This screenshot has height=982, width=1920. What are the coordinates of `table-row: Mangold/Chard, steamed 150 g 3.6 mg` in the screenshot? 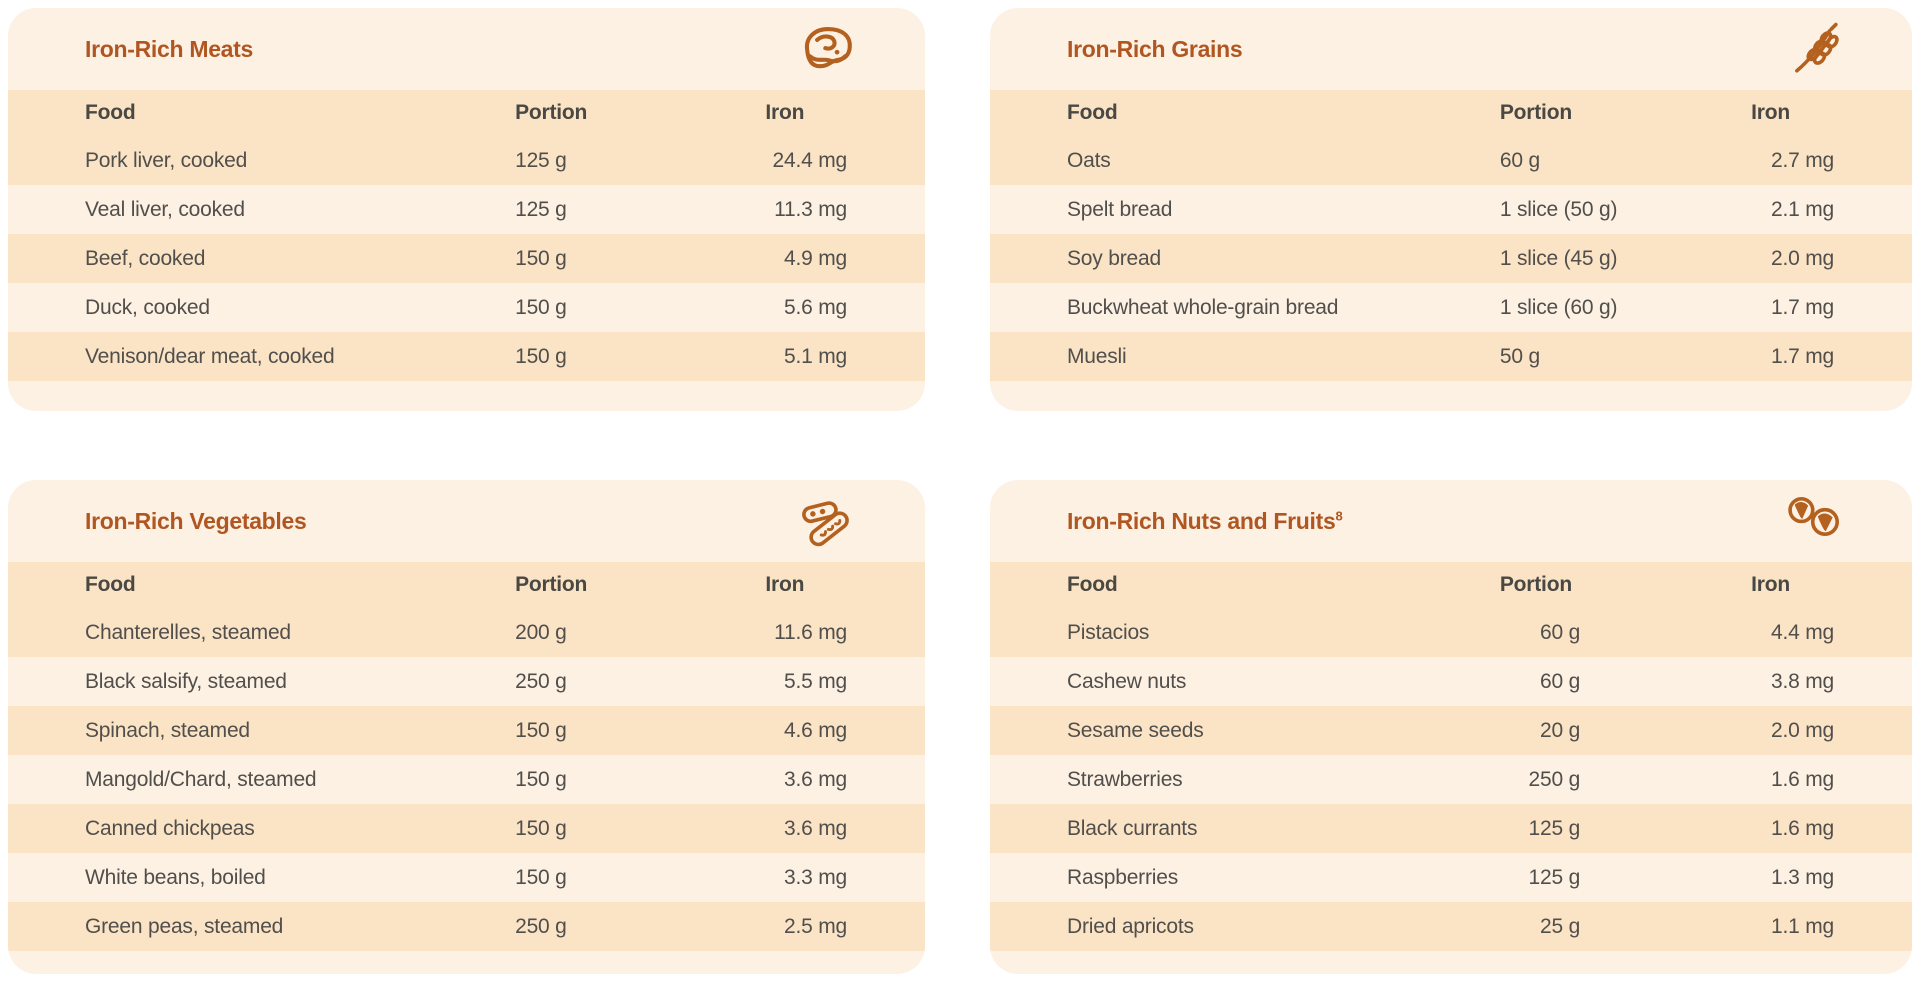 It's located at (466, 779).